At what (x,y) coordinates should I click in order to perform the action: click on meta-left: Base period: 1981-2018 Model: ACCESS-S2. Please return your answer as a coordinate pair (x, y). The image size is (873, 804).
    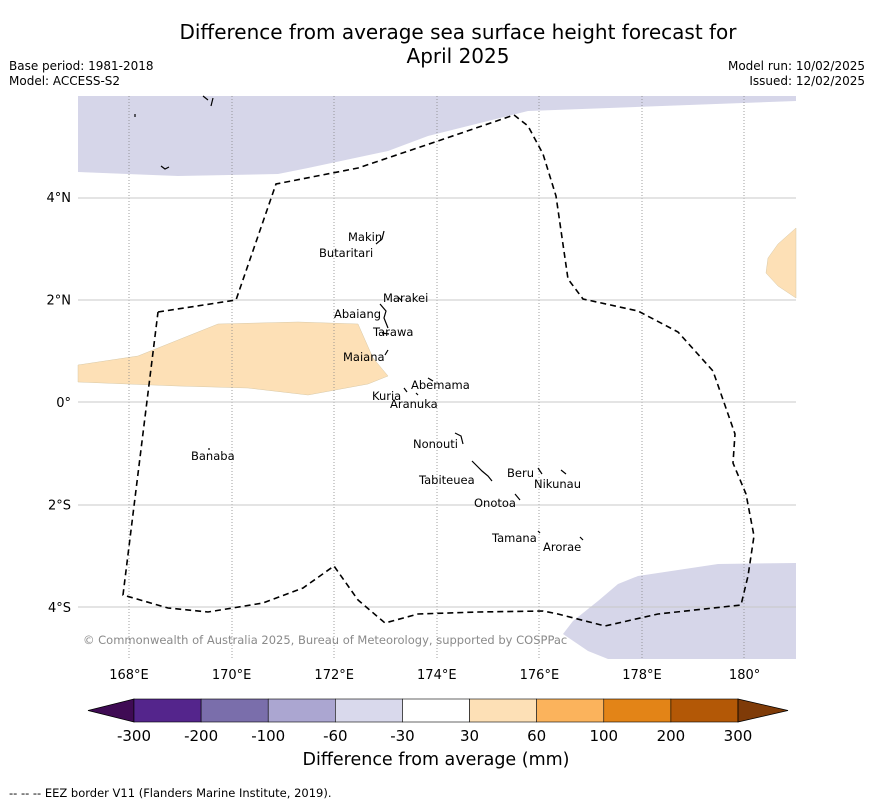
    Looking at the image, I should click on (81, 74).